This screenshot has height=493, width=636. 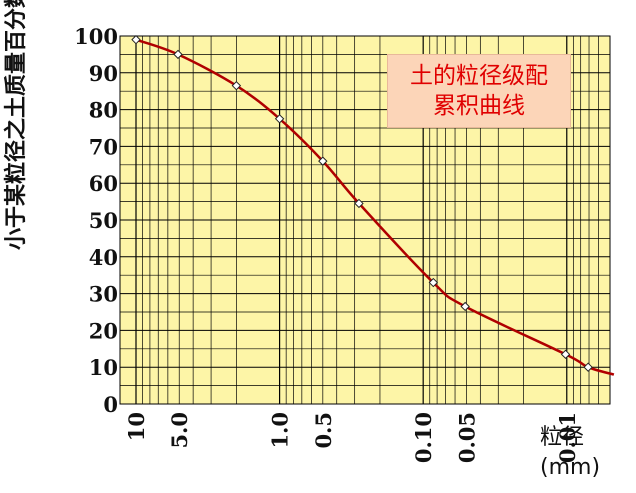 What do you see at coordinates (103, 73) in the screenshot?
I see `y-tick-label: 90` at bounding box center [103, 73].